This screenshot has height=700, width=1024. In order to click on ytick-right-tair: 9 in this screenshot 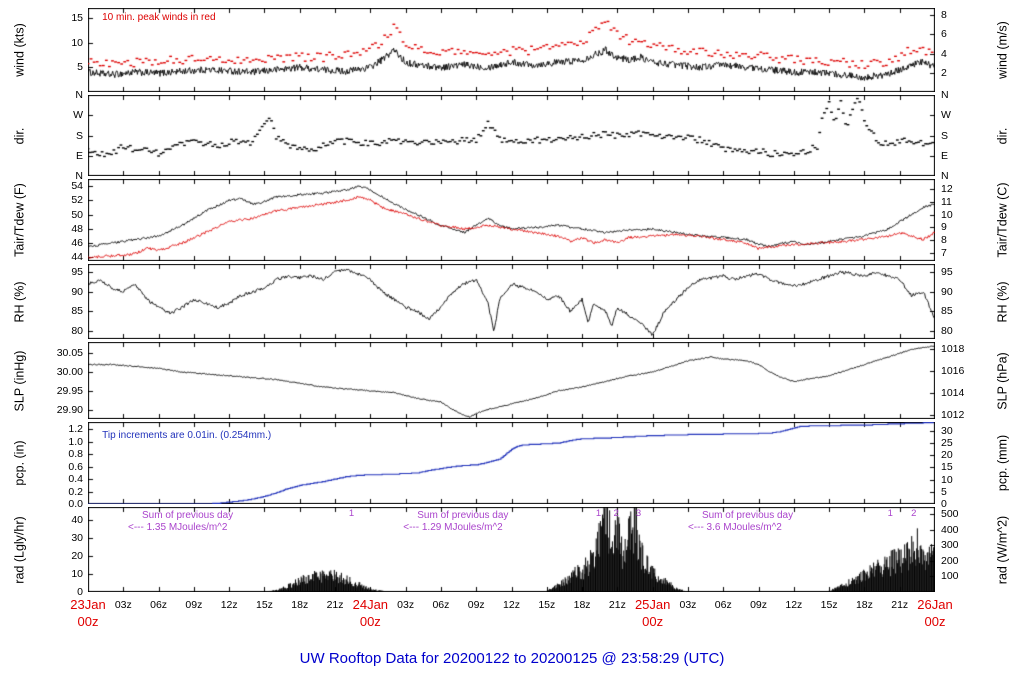, I will do `click(944, 227)`.